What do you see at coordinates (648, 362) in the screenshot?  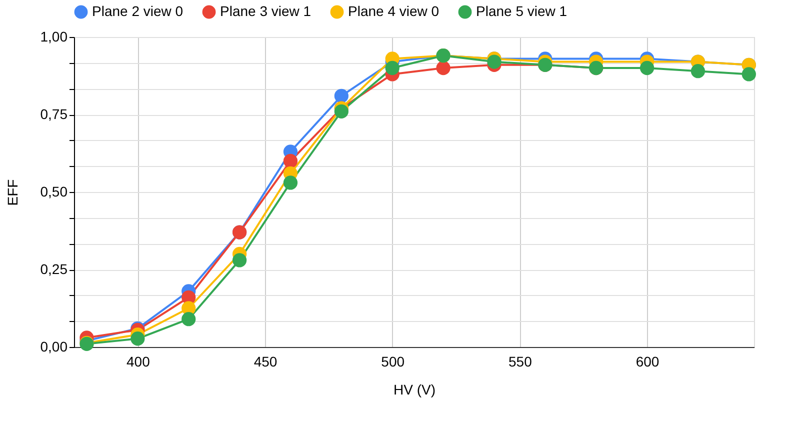 I see `x-tick-label: 600` at bounding box center [648, 362].